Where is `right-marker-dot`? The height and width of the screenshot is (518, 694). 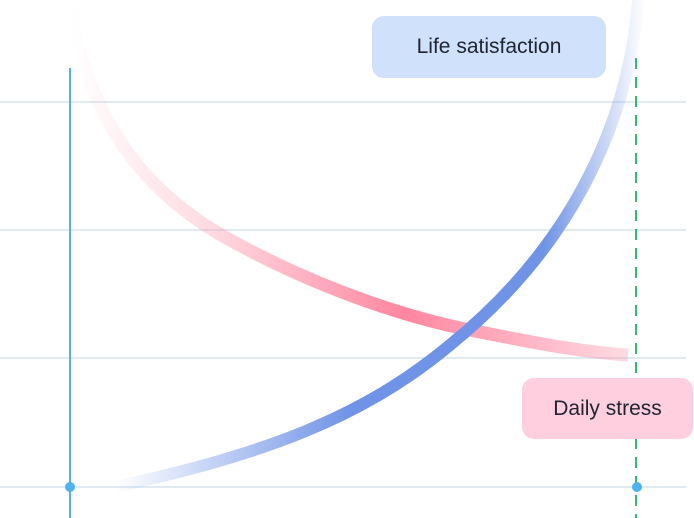
right-marker-dot is located at coordinates (637, 487).